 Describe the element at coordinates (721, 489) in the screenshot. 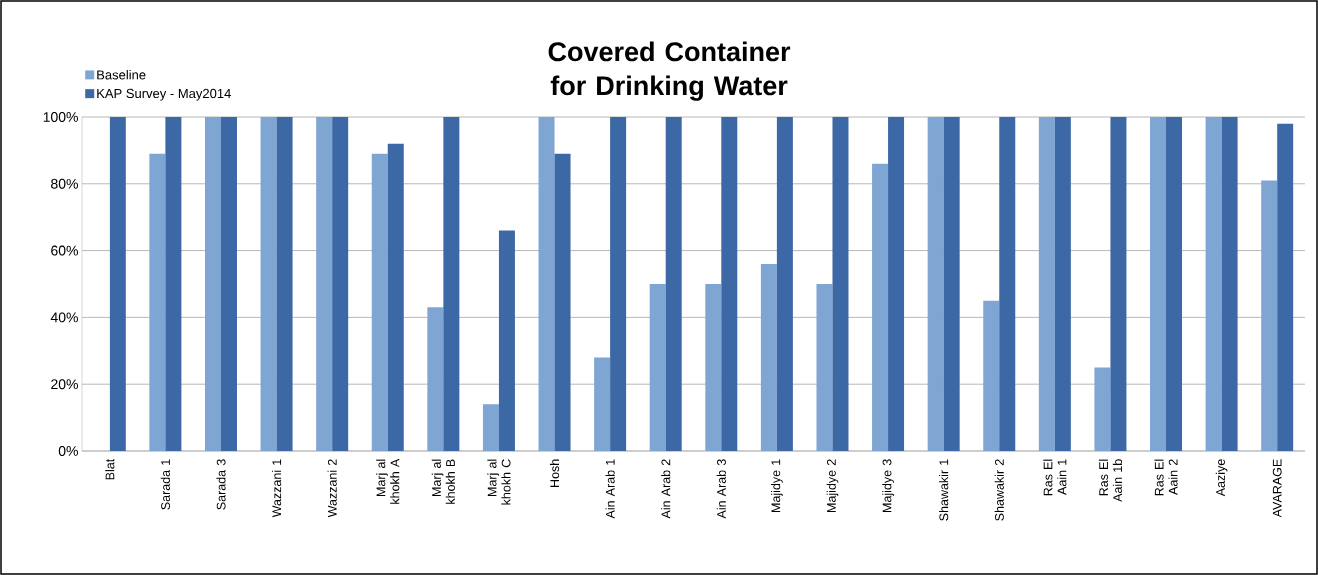

I see `x-tick-label: Ain Arab 3` at that location.